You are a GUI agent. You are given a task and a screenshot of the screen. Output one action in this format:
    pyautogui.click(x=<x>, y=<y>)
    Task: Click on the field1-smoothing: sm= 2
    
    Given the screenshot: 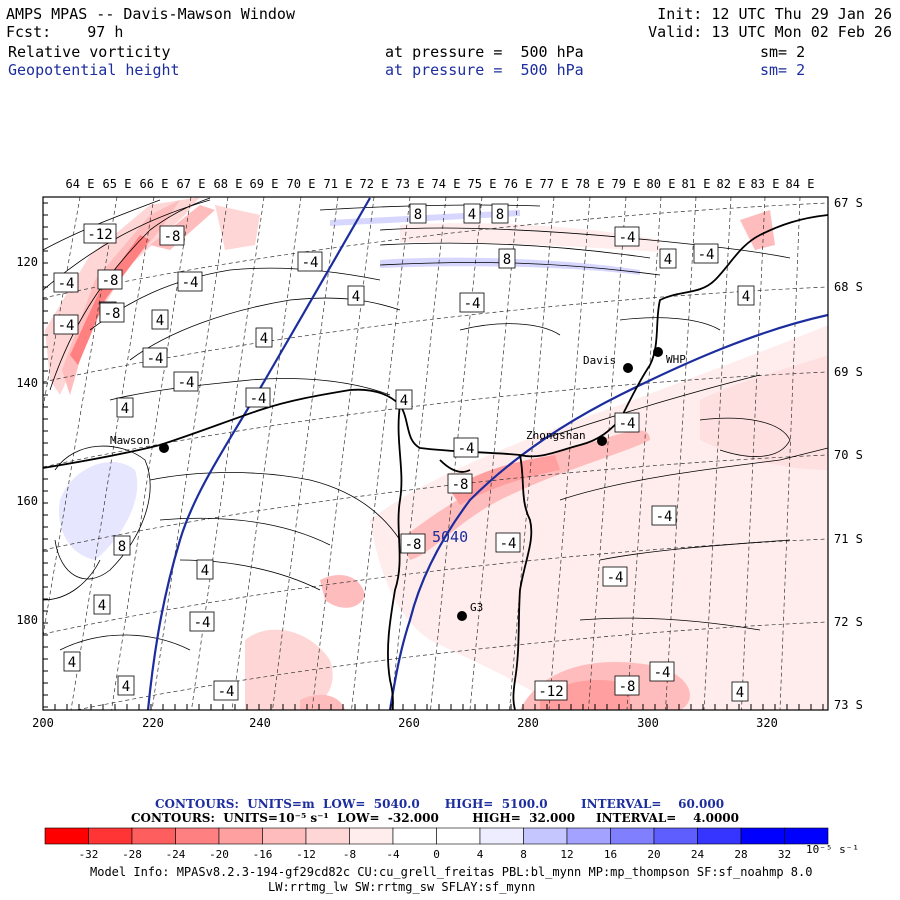 What is the action you would take?
    pyautogui.click(x=783, y=52)
    